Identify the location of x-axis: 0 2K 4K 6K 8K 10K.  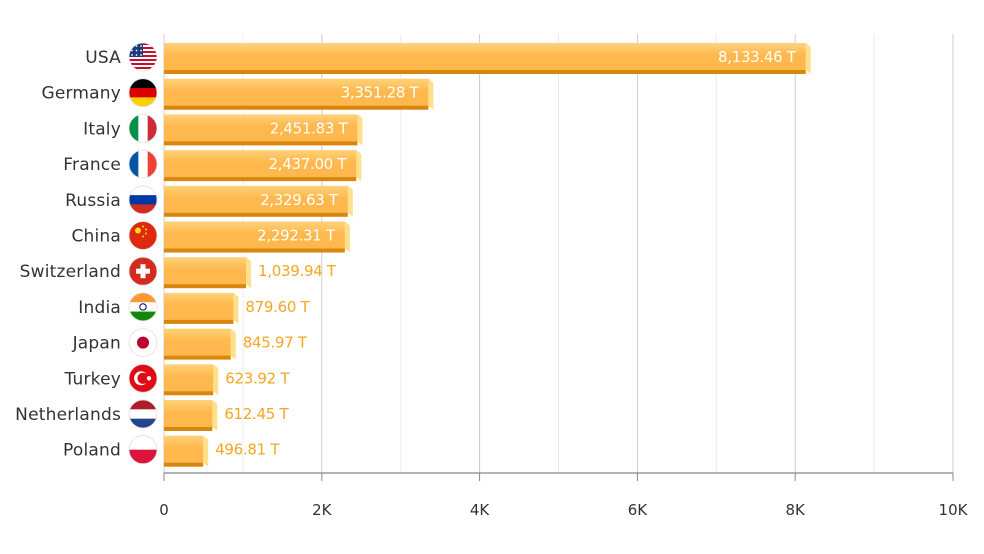
(564, 495).